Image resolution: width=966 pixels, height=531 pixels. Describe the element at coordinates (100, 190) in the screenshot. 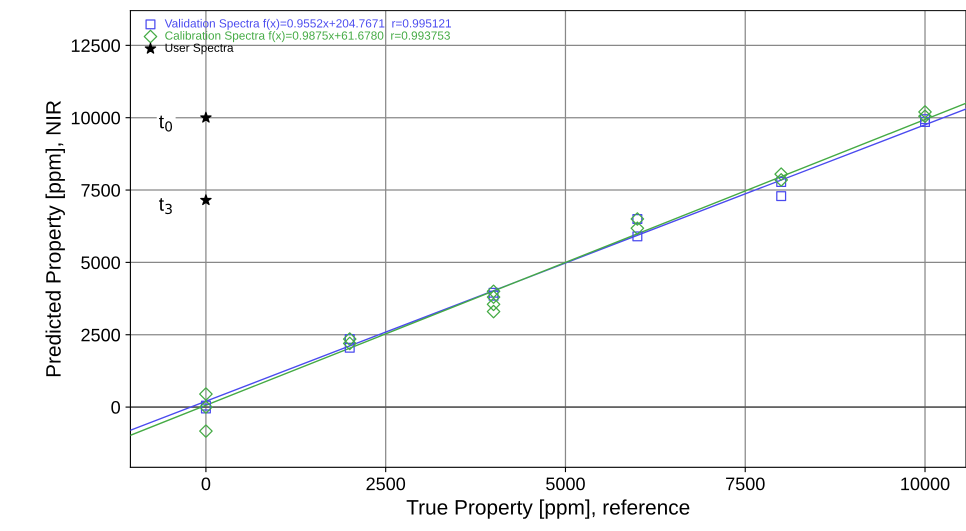

I see `y-tick-label: 7500` at that location.